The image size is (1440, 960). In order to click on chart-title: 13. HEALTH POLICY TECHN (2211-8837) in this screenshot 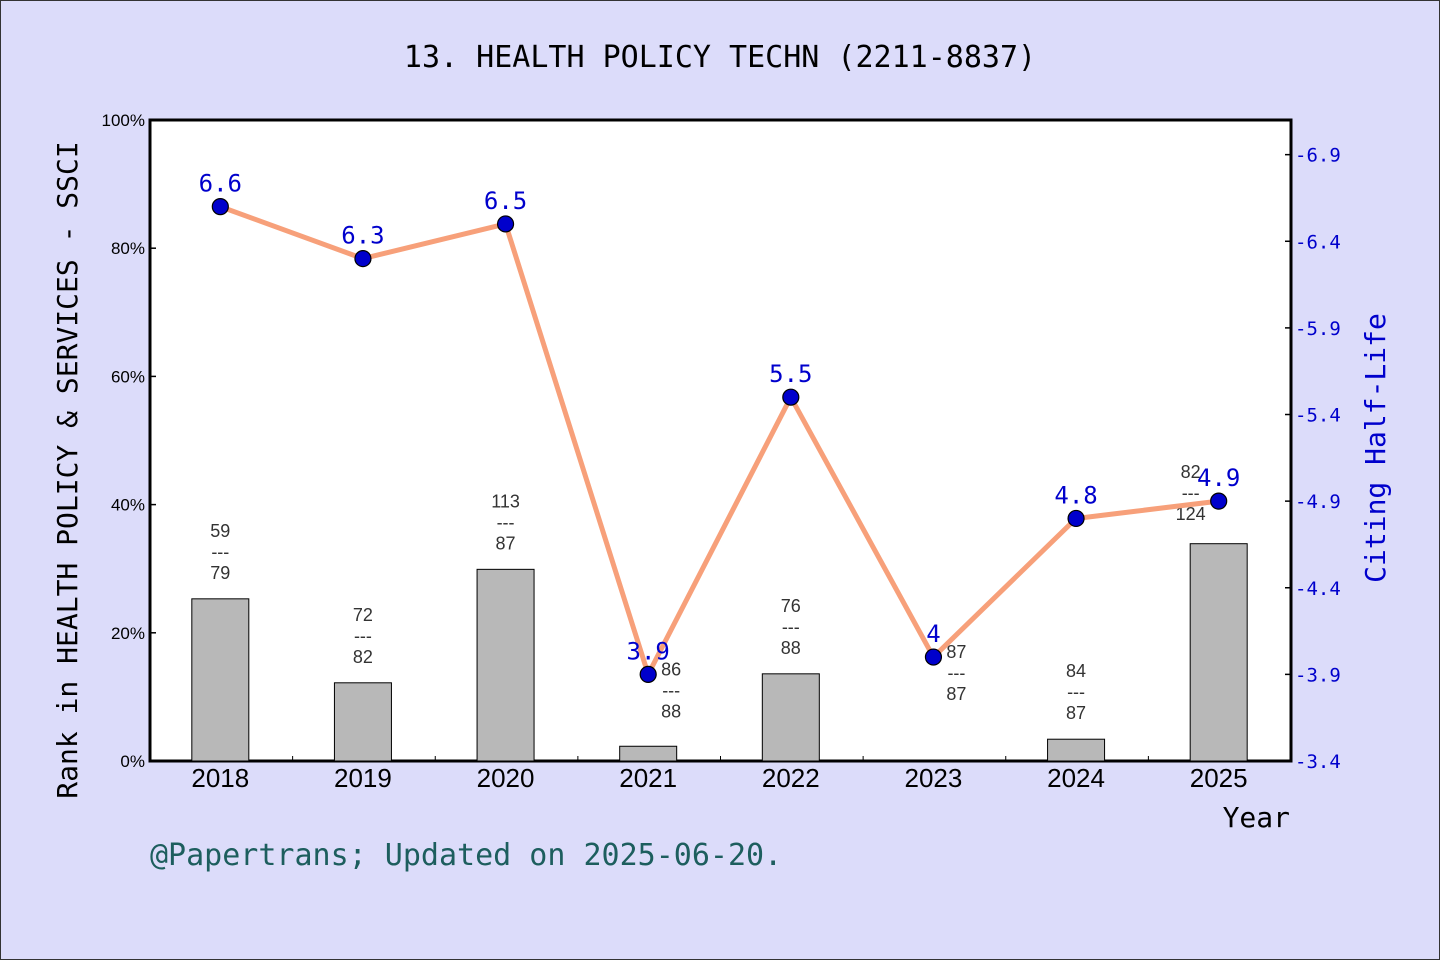, I will do `click(720, 57)`.